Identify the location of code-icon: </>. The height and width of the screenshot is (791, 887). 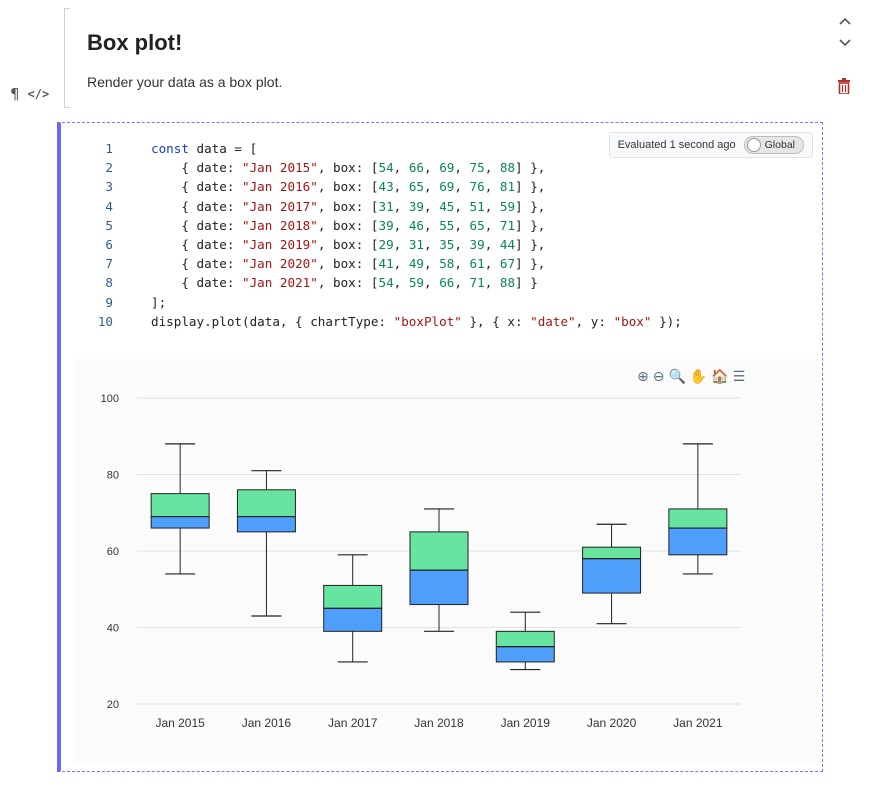
(38, 94).